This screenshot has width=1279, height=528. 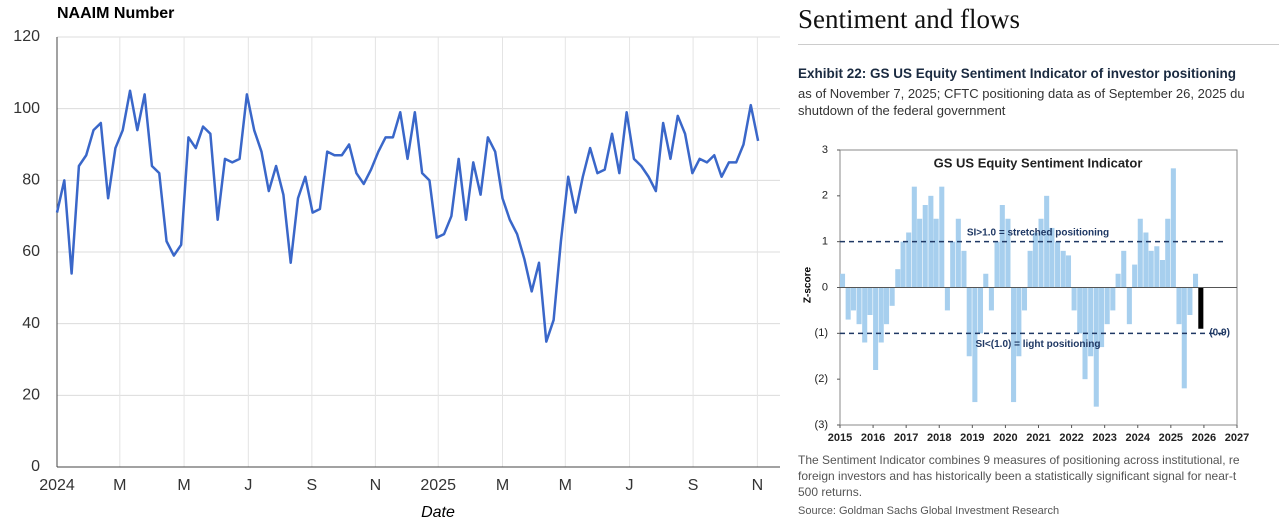 What do you see at coordinates (1005, 438) in the screenshot?
I see `x-tick-label: 2020` at bounding box center [1005, 438].